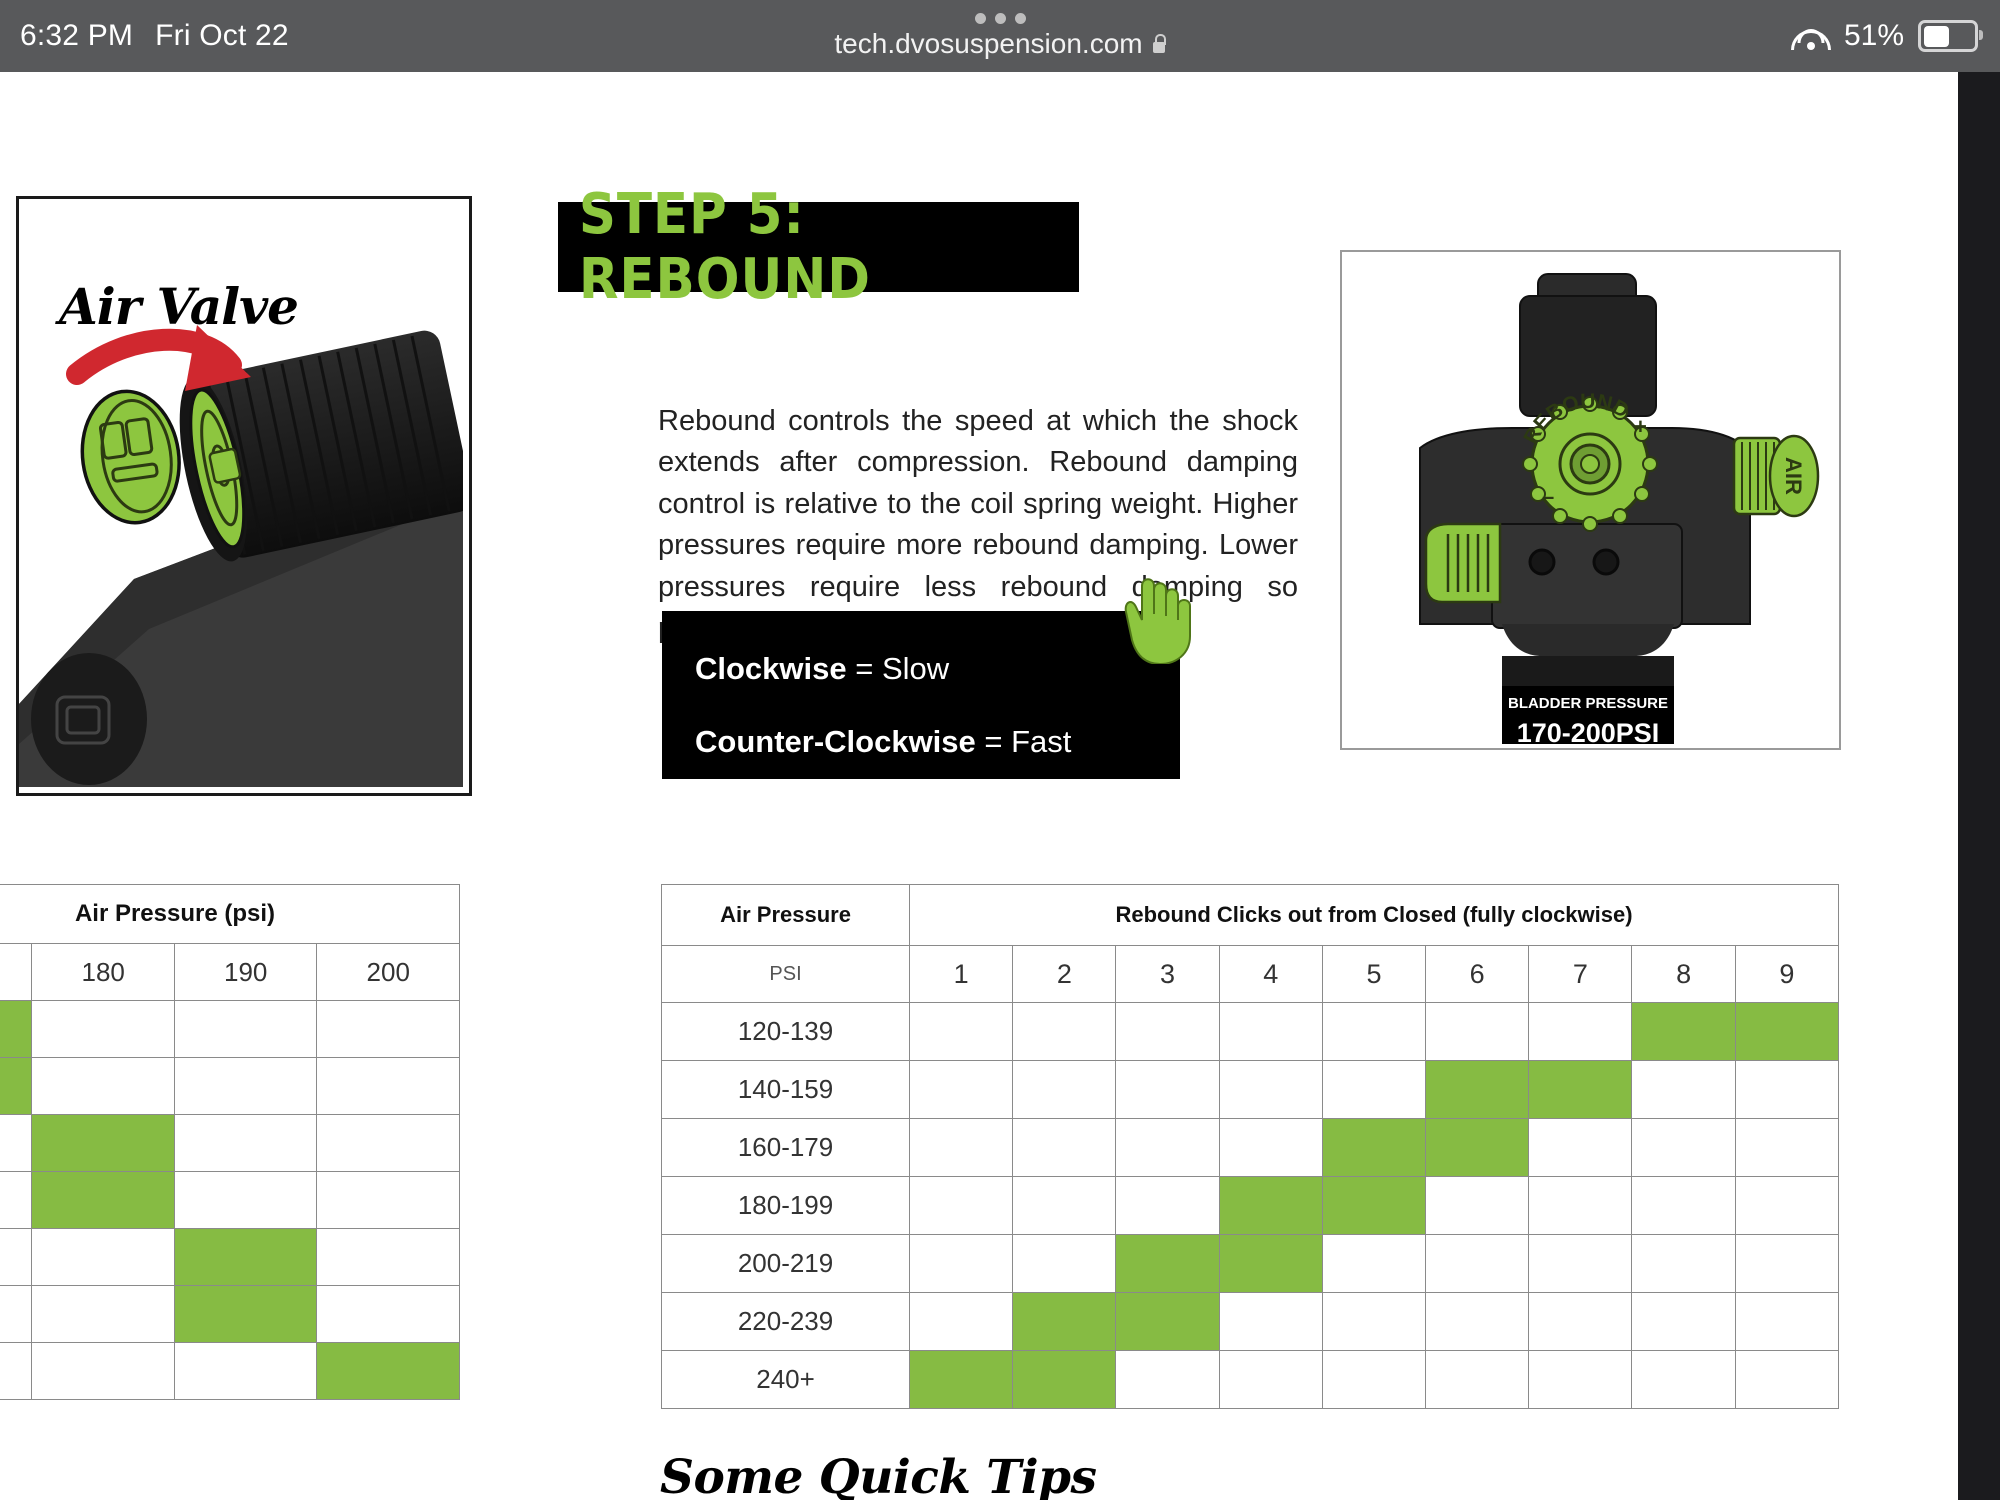 This screenshot has height=1500, width=2000. What do you see at coordinates (785, 1147) in the screenshot?
I see `rebound-table-row-label: 160-179` at bounding box center [785, 1147].